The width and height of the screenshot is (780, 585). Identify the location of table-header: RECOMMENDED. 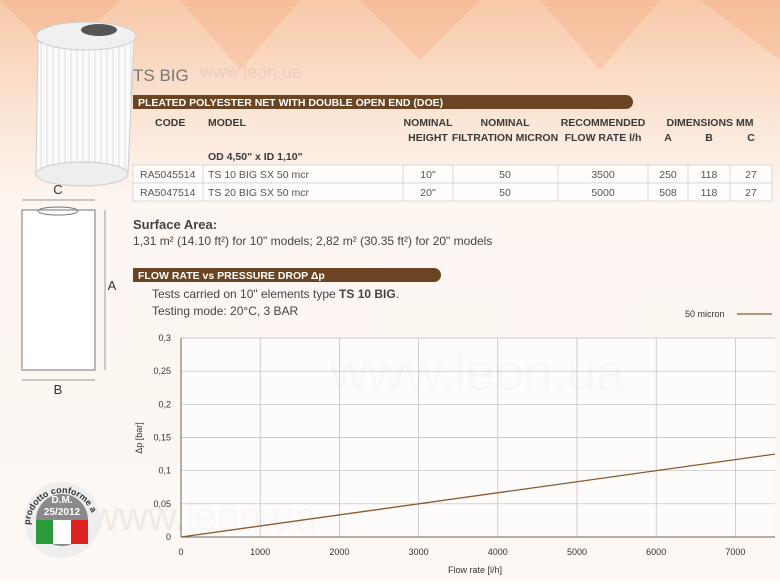
(603, 123).